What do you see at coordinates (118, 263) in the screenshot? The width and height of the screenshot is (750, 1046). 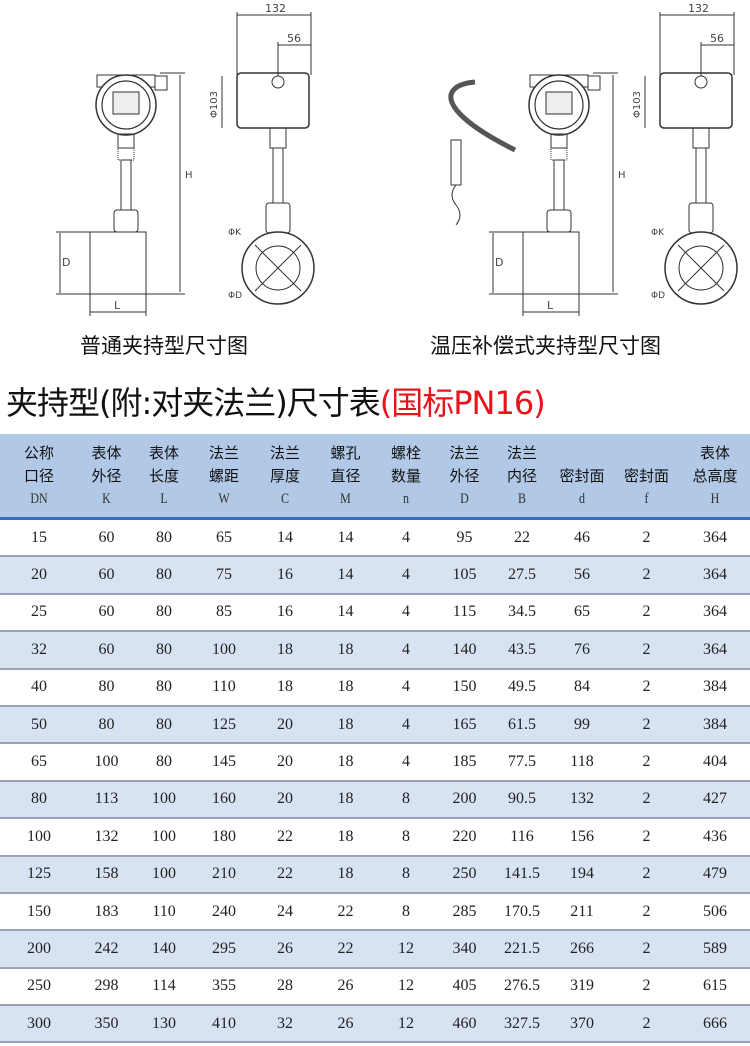 I see `meter-body` at bounding box center [118, 263].